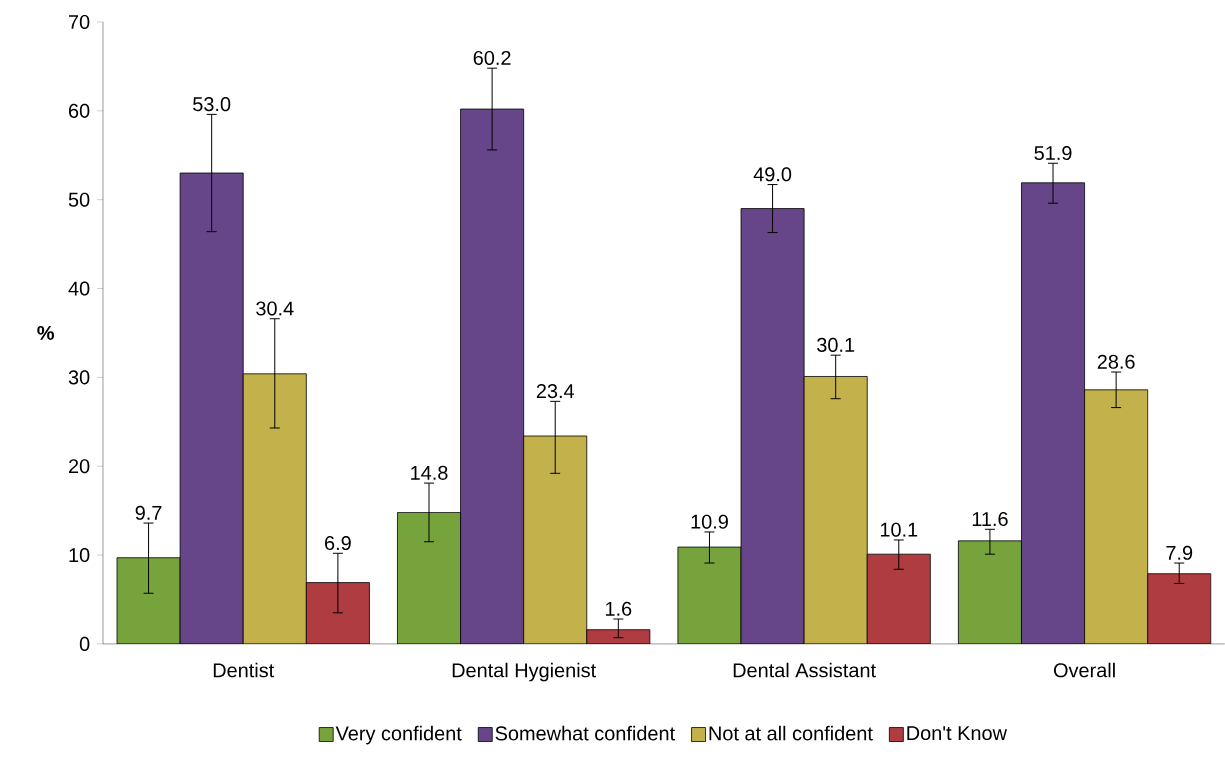 The image size is (1225, 762). I want to click on y-tick-label: 70, so click(79, 22).